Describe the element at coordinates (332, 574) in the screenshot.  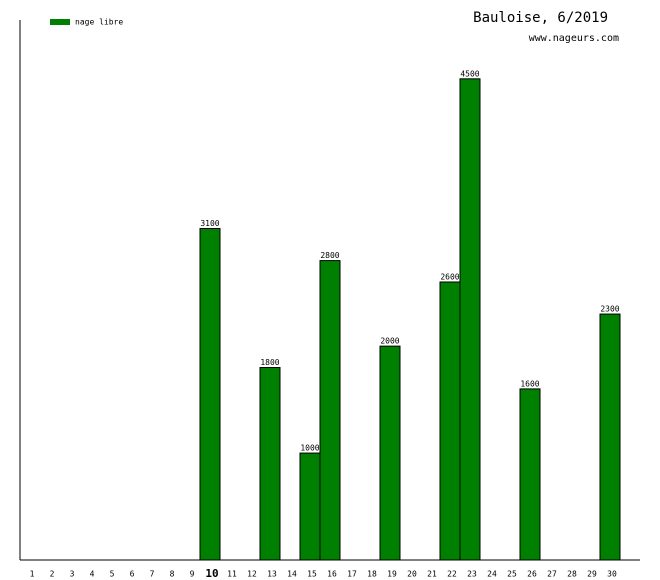
I see `x-tick-label: 16` at that location.